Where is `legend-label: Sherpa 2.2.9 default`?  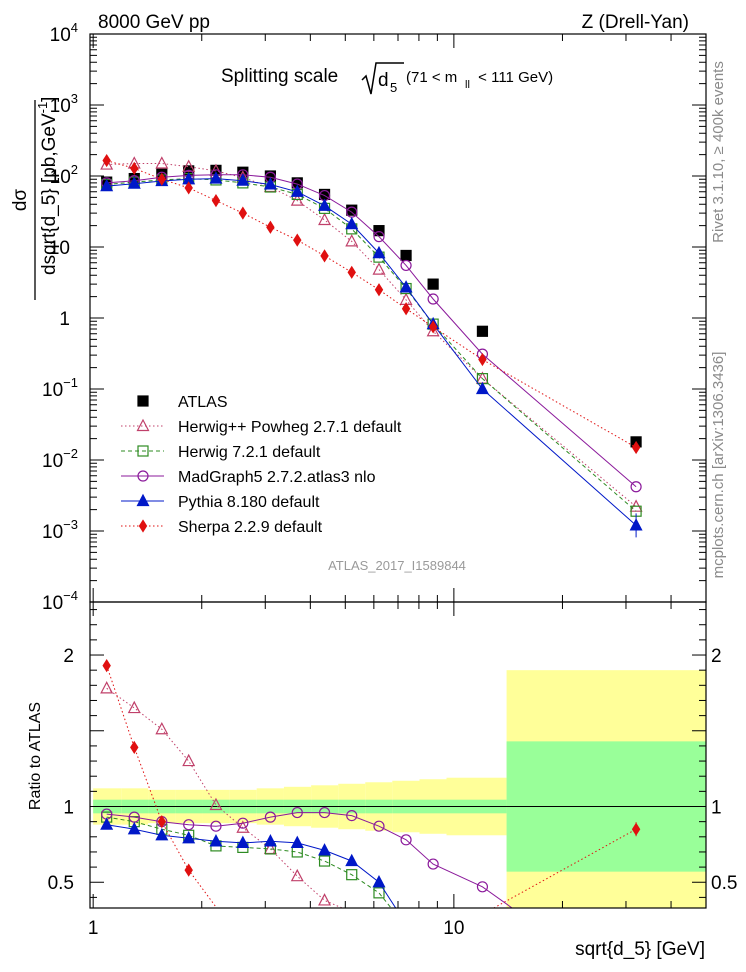 legend-label: Sherpa 2.2.9 default is located at coordinates (250, 527).